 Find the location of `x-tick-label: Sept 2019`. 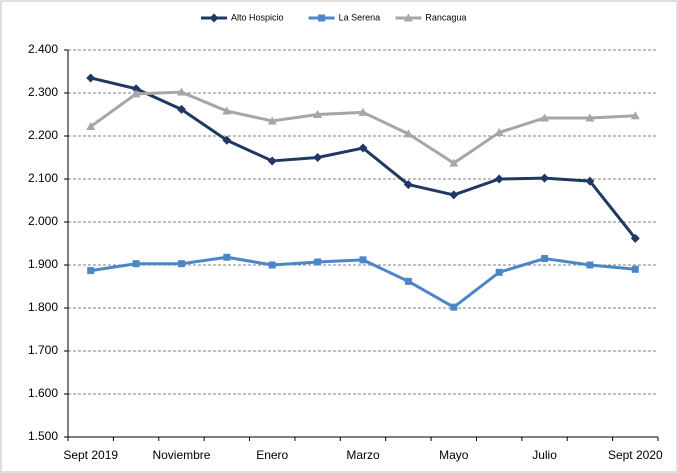

x-tick-label: Sept 2019 is located at coordinates (90, 455).